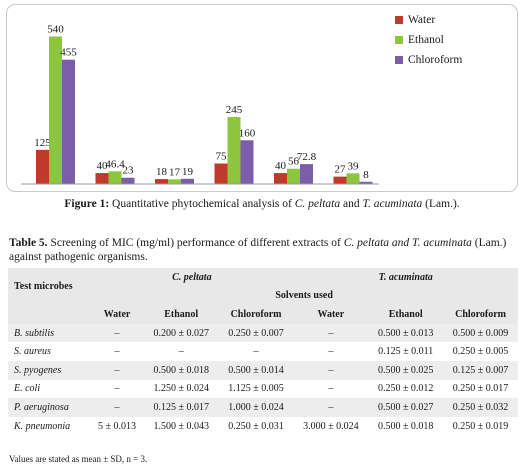  What do you see at coordinates (49, 407) in the screenshot?
I see `organism-name: P. aeruginosa` at bounding box center [49, 407].